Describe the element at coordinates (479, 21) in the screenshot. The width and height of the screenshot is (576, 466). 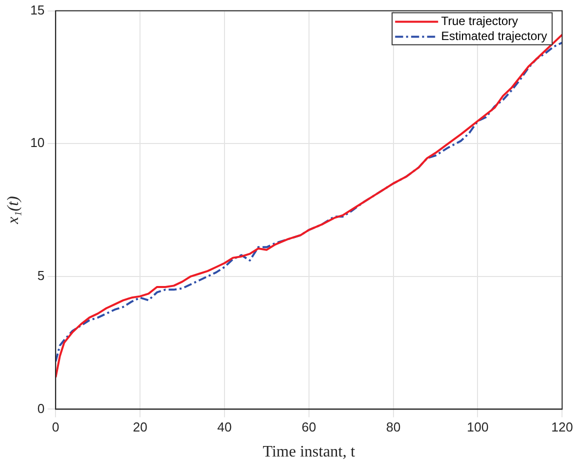
I see `legend-label: True trajectory` at that location.